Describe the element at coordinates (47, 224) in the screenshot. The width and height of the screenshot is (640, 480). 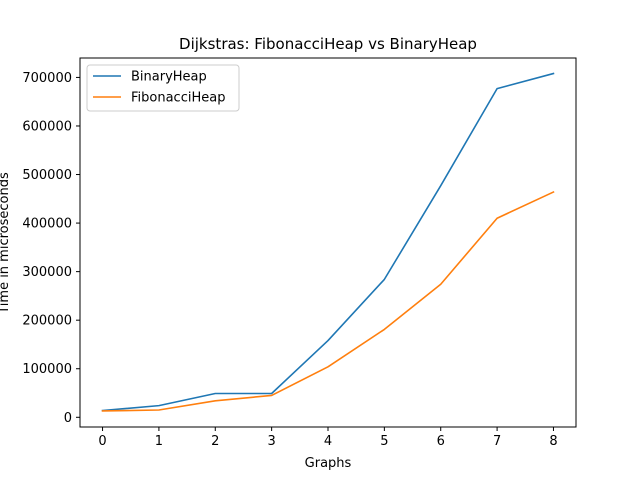
I see `y-tick-label: 400000` at that location.